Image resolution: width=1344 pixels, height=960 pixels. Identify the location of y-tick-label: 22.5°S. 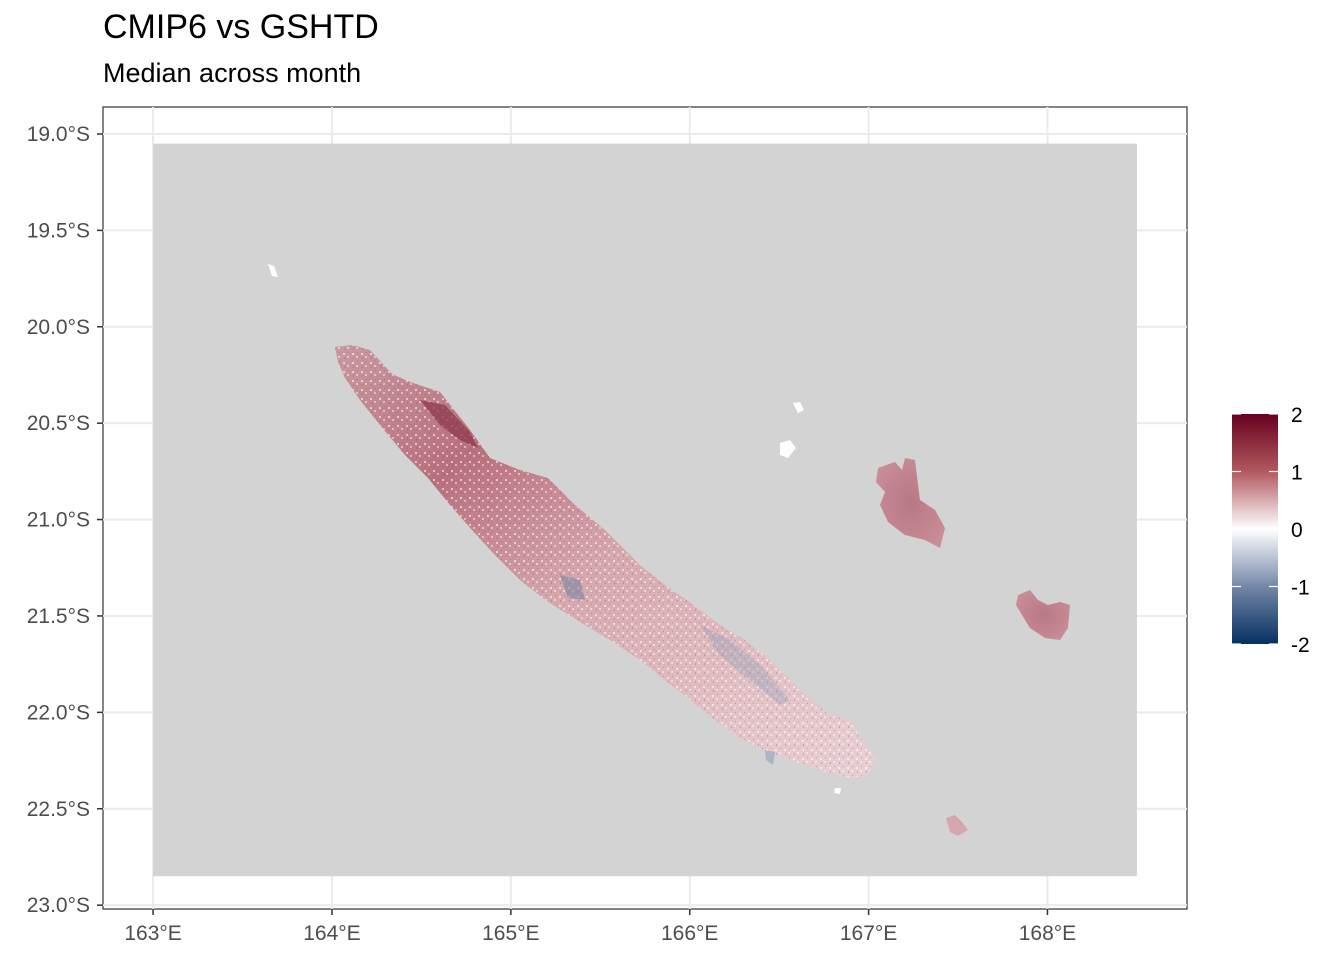
(58, 809).